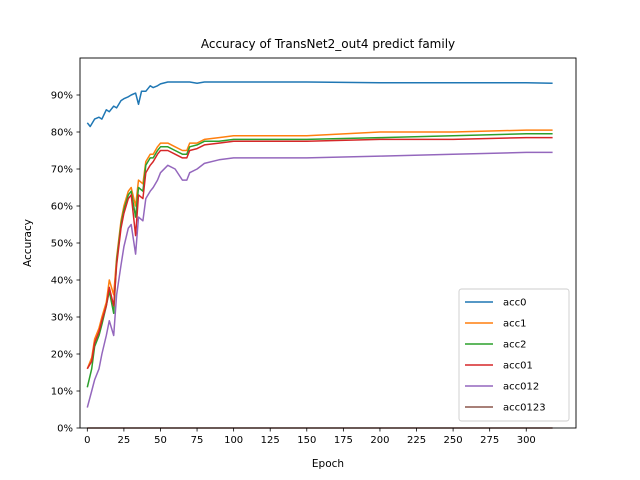 This screenshot has height=480, width=640. What do you see at coordinates (518, 366) in the screenshot?
I see `legend-label-acc01: acc01` at bounding box center [518, 366].